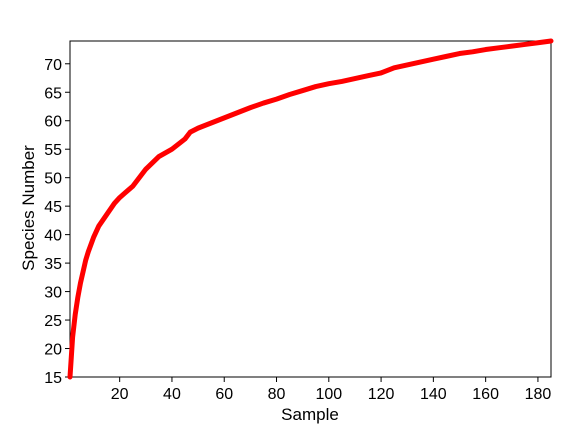  Describe the element at coordinates (53, 264) in the screenshot. I see `y-tick-label: 35` at that location.